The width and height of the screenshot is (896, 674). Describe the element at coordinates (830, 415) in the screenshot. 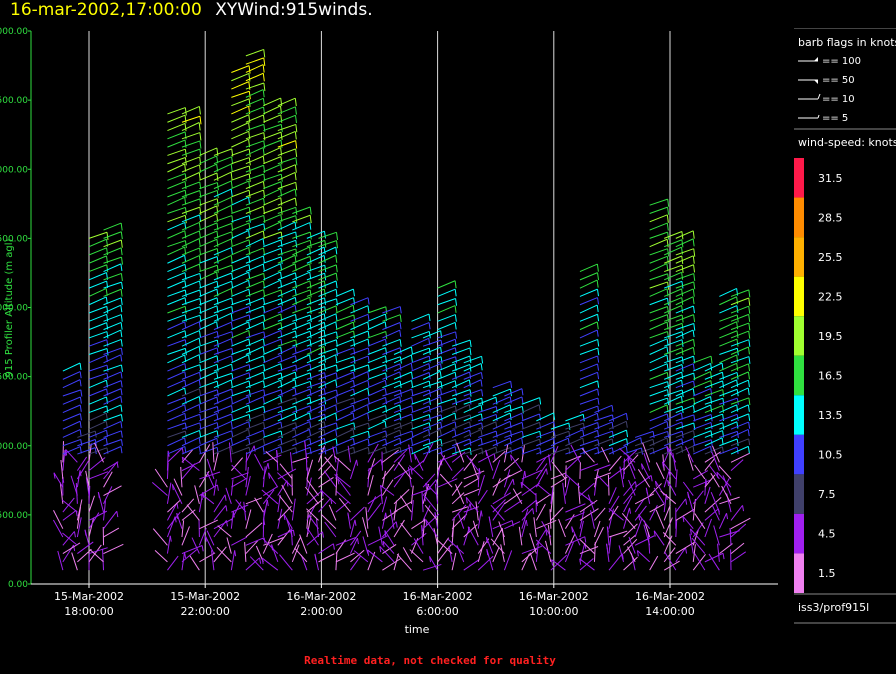

I see `colorbar-label: 13.5` at that location.